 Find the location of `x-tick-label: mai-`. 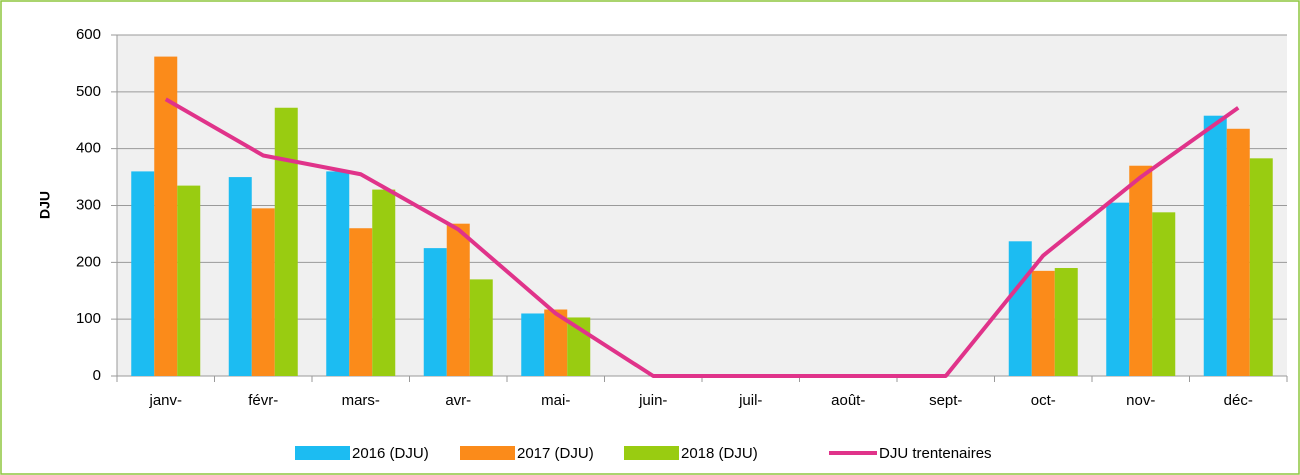

x-tick-label: mai- is located at coordinates (555, 400).